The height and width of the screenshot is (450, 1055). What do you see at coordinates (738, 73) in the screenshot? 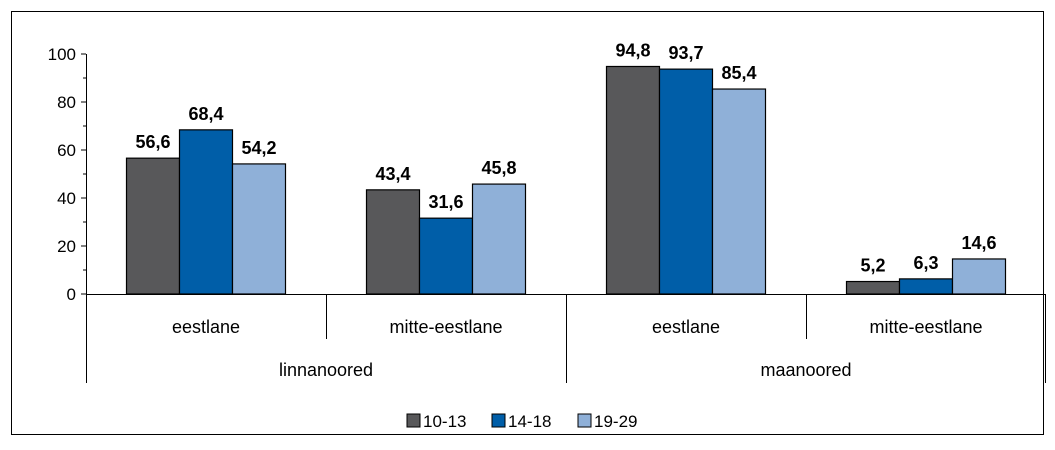
I see `data-label: 85,4` at bounding box center [738, 73].